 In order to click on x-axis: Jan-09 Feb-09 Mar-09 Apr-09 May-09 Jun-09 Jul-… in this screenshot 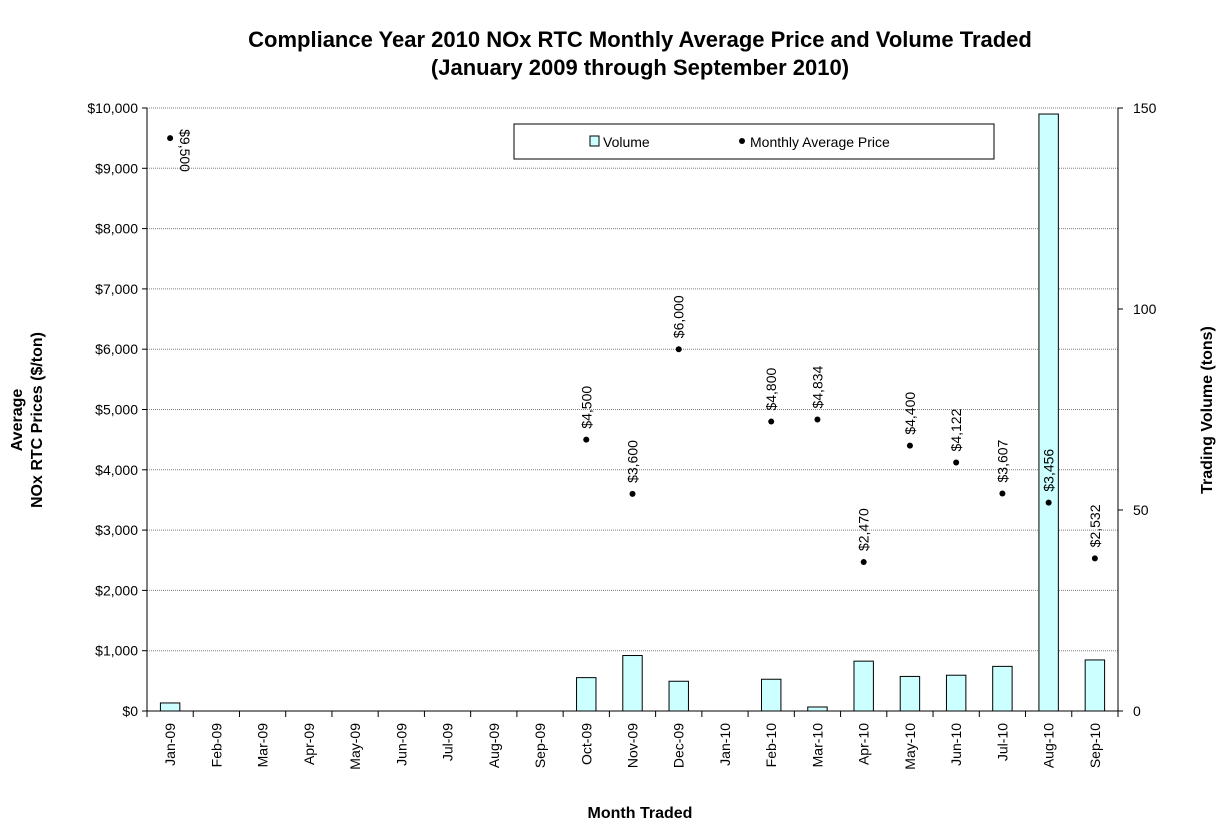, I will do `click(632, 740)`.